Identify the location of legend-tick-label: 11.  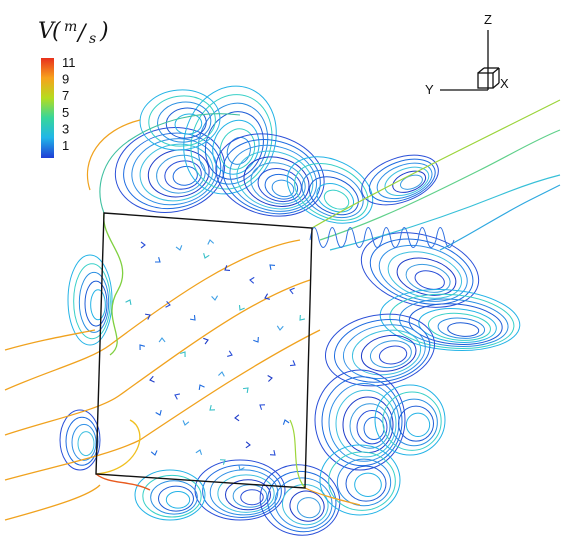
(69, 62).